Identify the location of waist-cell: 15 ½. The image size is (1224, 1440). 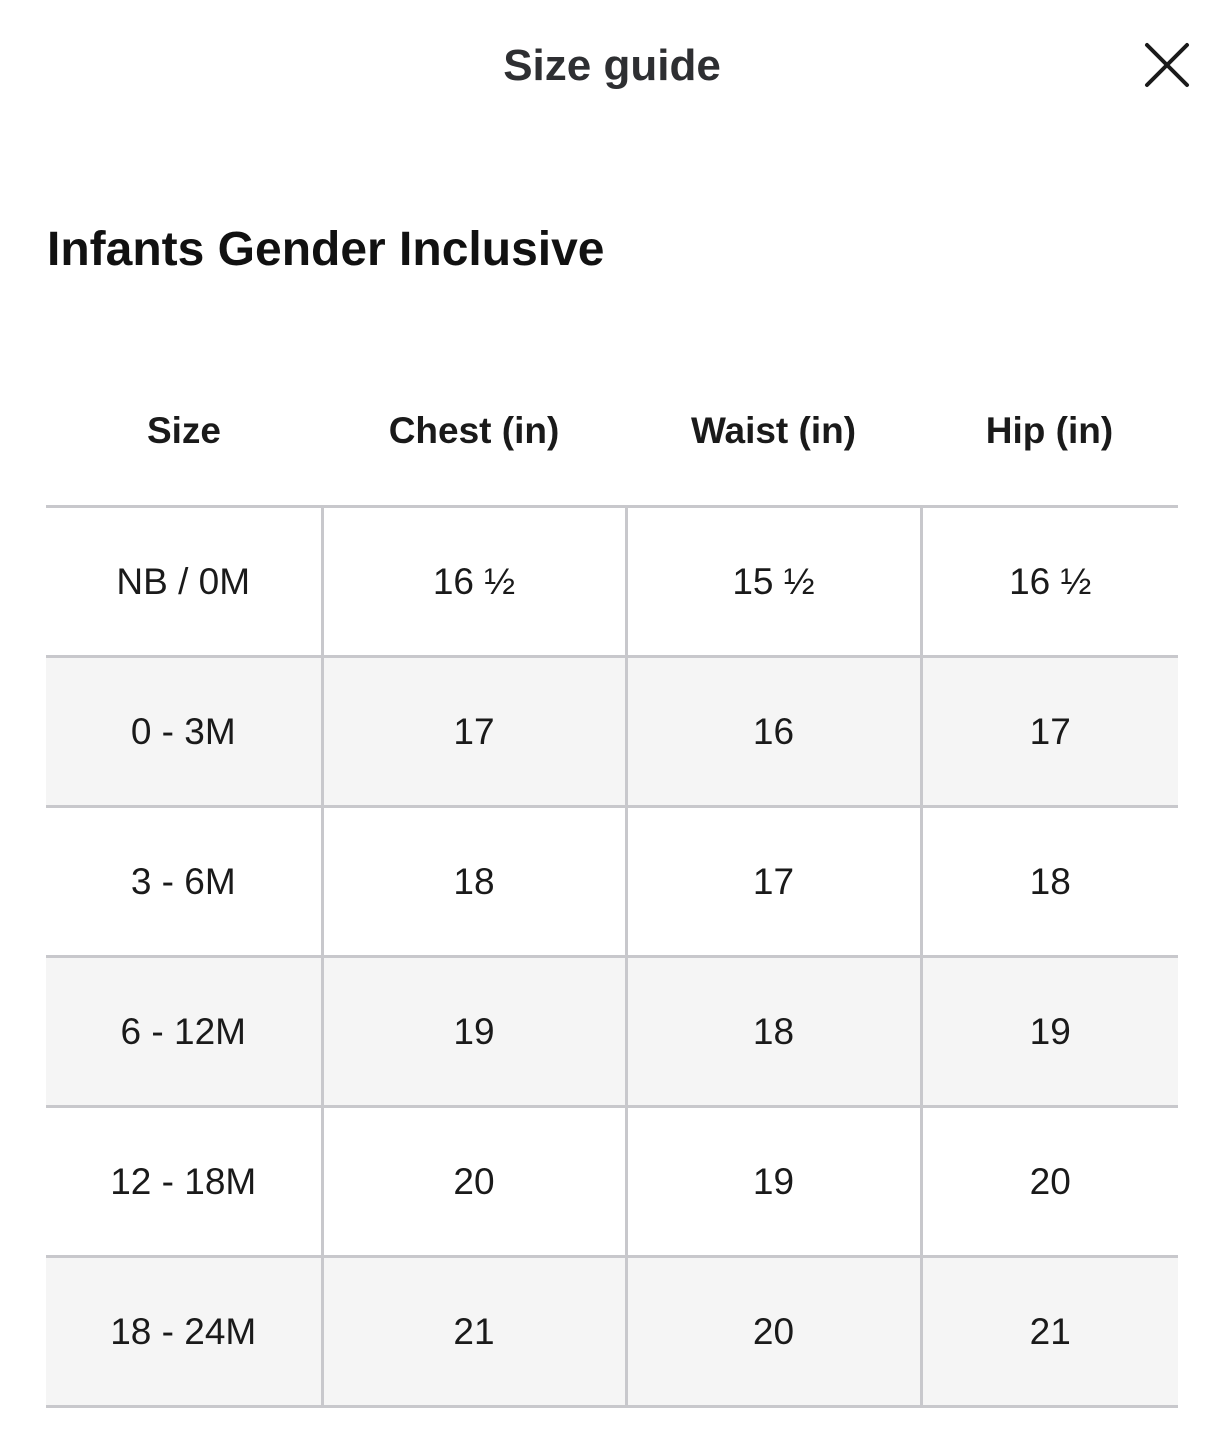
(774, 582).